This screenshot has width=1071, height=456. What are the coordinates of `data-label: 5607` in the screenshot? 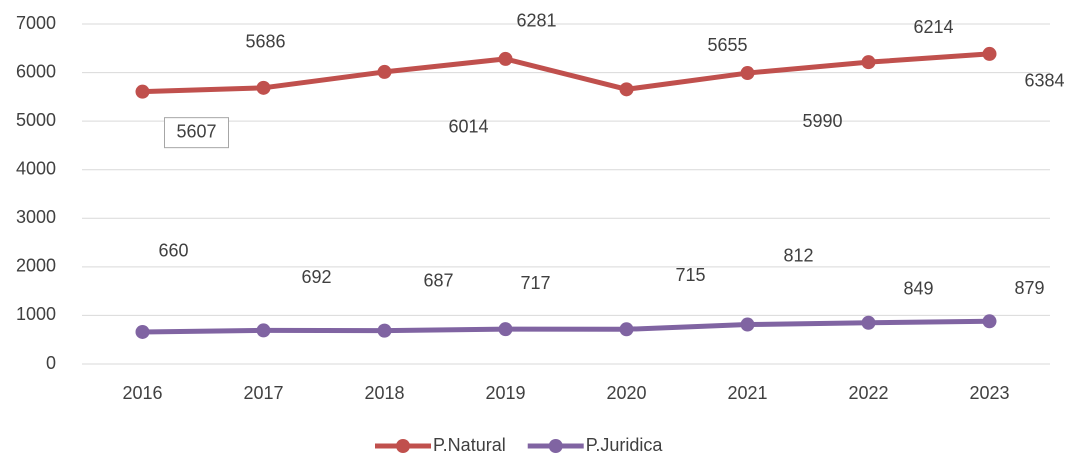 It's located at (196, 131).